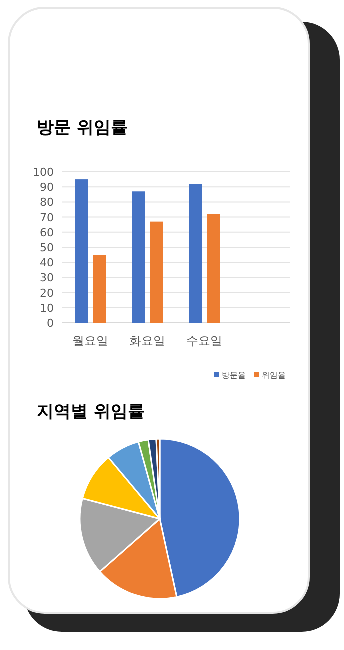 This screenshot has width=344, height=650. Describe the element at coordinates (148, 341) in the screenshot. I see `x-tick-label: 화요일` at that location.